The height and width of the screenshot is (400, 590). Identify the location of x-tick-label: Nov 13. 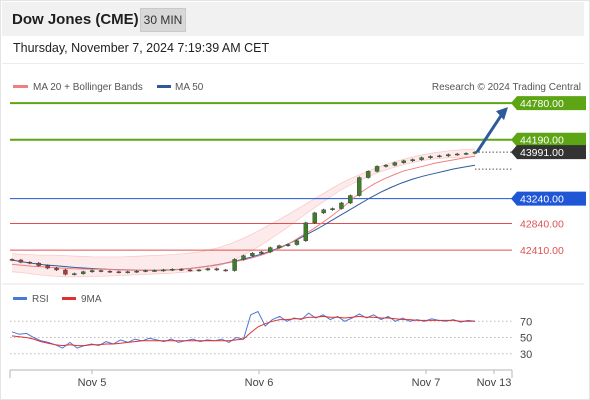
(494, 383).